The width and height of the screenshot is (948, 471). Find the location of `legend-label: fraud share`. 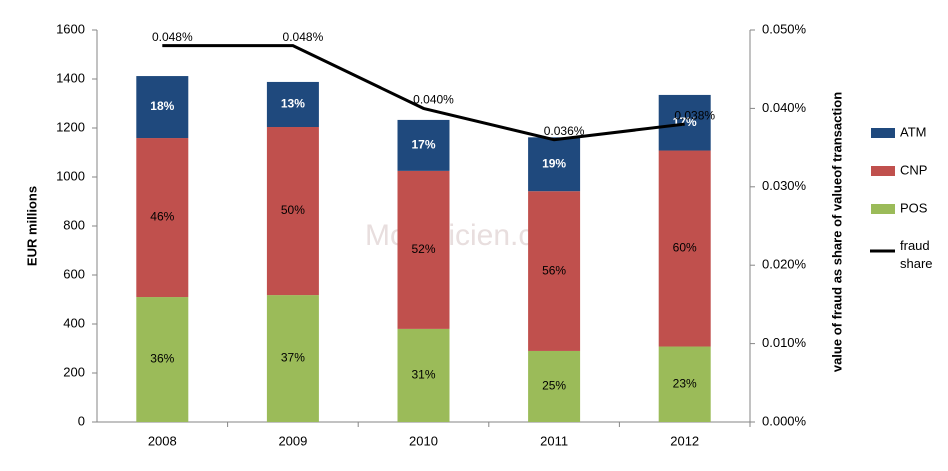

legend-label: fraud share is located at coordinates (916, 254).